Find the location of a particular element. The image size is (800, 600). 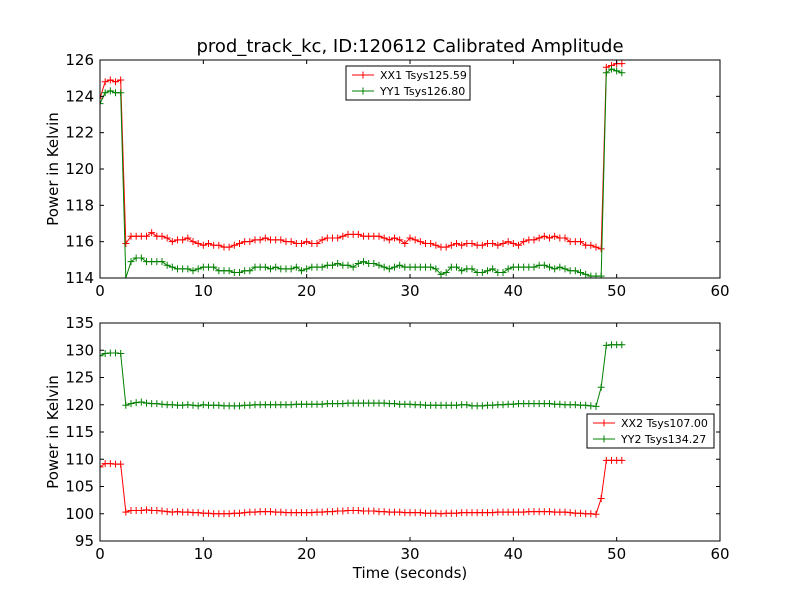

y-tick-label: 110 is located at coordinates (79, 459).